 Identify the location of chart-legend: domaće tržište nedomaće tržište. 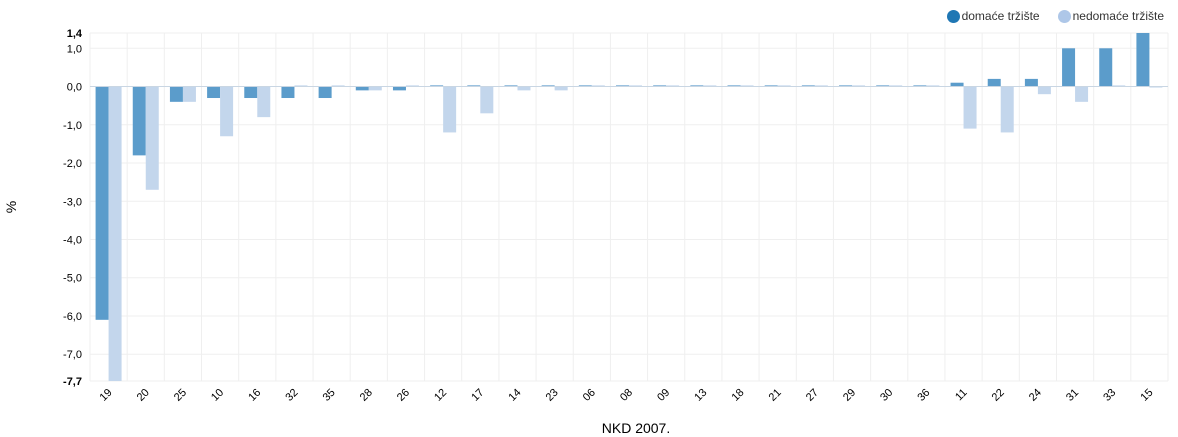
(1055, 16).